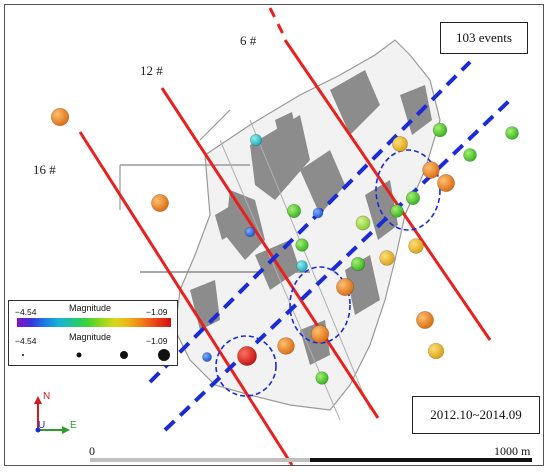  I want to click on working-face-label-6: 6 #, so click(248, 40).